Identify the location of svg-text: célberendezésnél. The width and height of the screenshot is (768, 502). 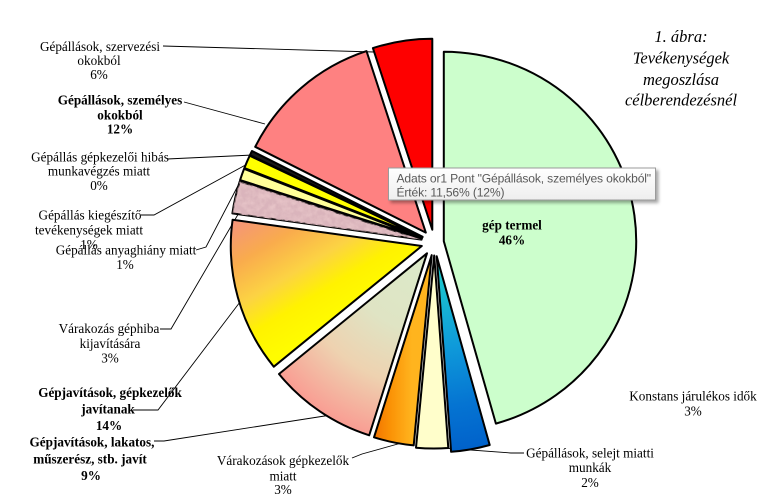
(681, 100).